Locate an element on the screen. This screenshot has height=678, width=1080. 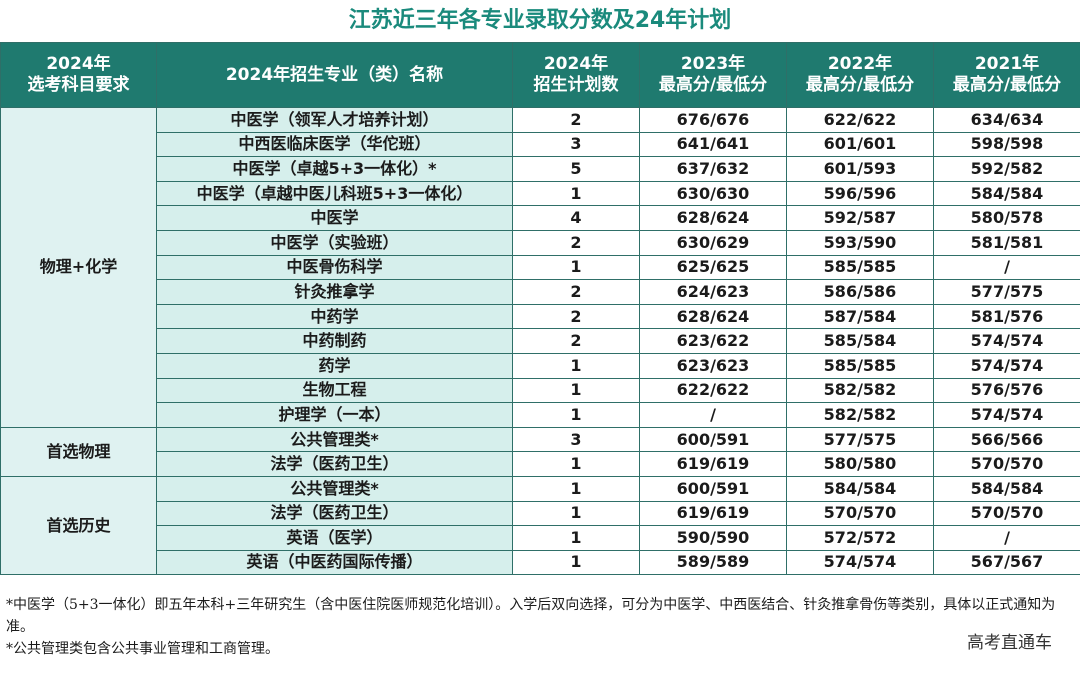
header-2022: 2022年 最高分/最低分 is located at coordinates (860, 75).